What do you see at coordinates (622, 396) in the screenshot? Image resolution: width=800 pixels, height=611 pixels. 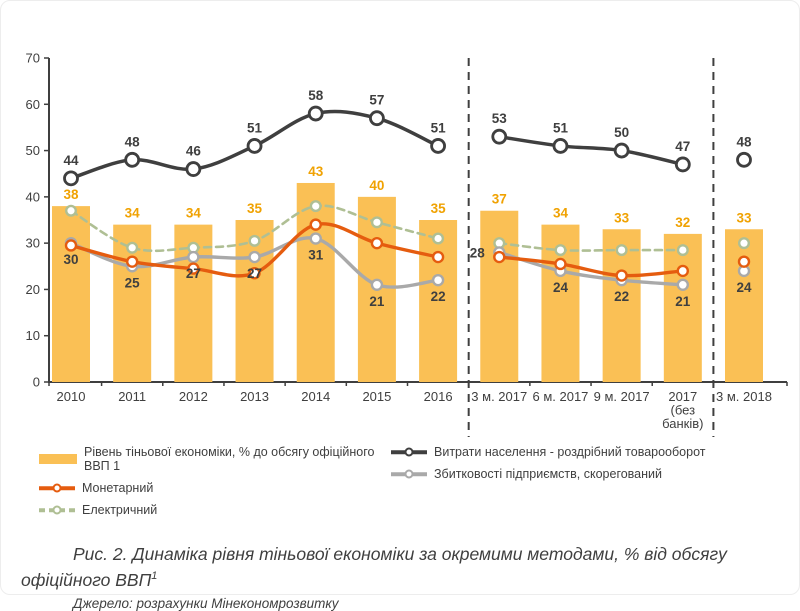 I see `x-tick-label: 9 м. 2017` at bounding box center [622, 396].